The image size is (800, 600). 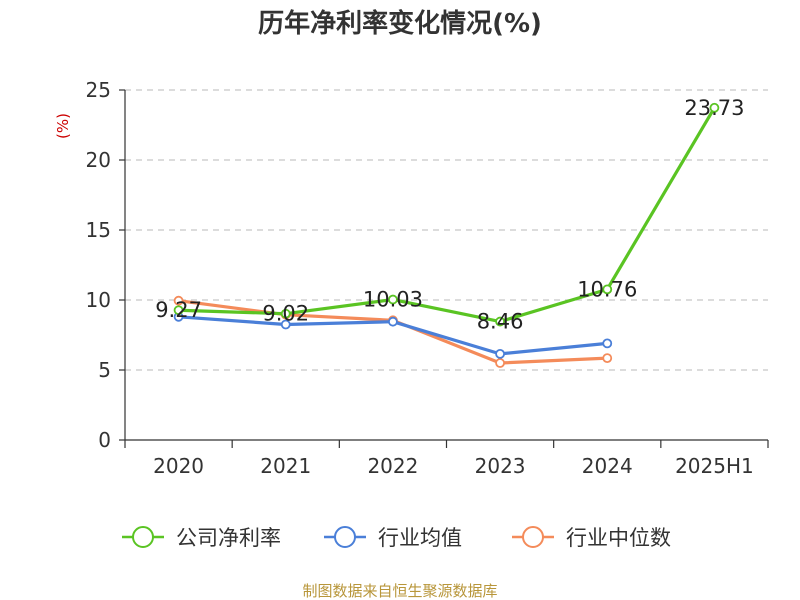 I want to click on x-tick-label: 2025H1, so click(x=714, y=466).